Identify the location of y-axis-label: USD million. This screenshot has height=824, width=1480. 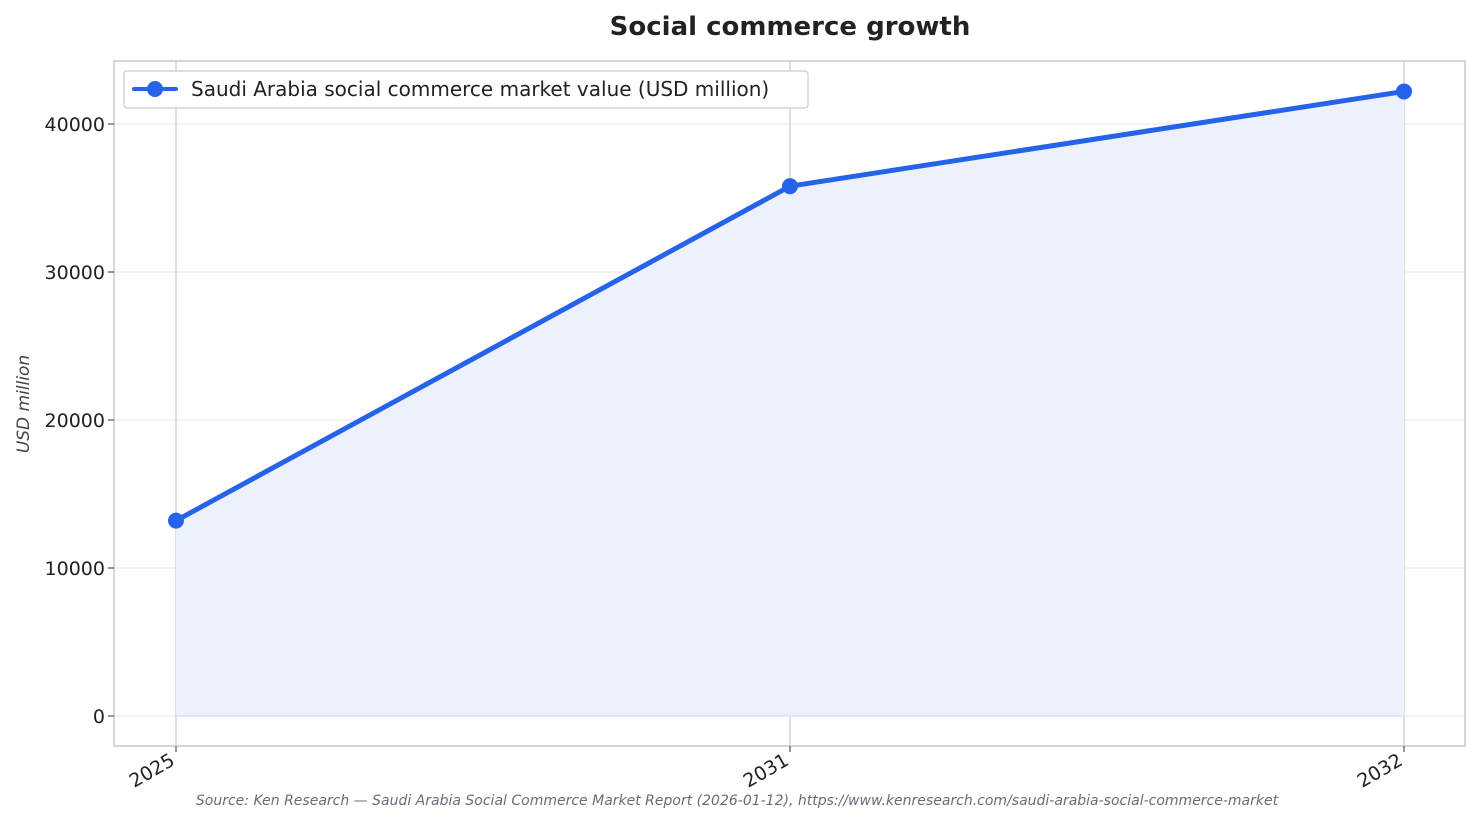
(24, 404).